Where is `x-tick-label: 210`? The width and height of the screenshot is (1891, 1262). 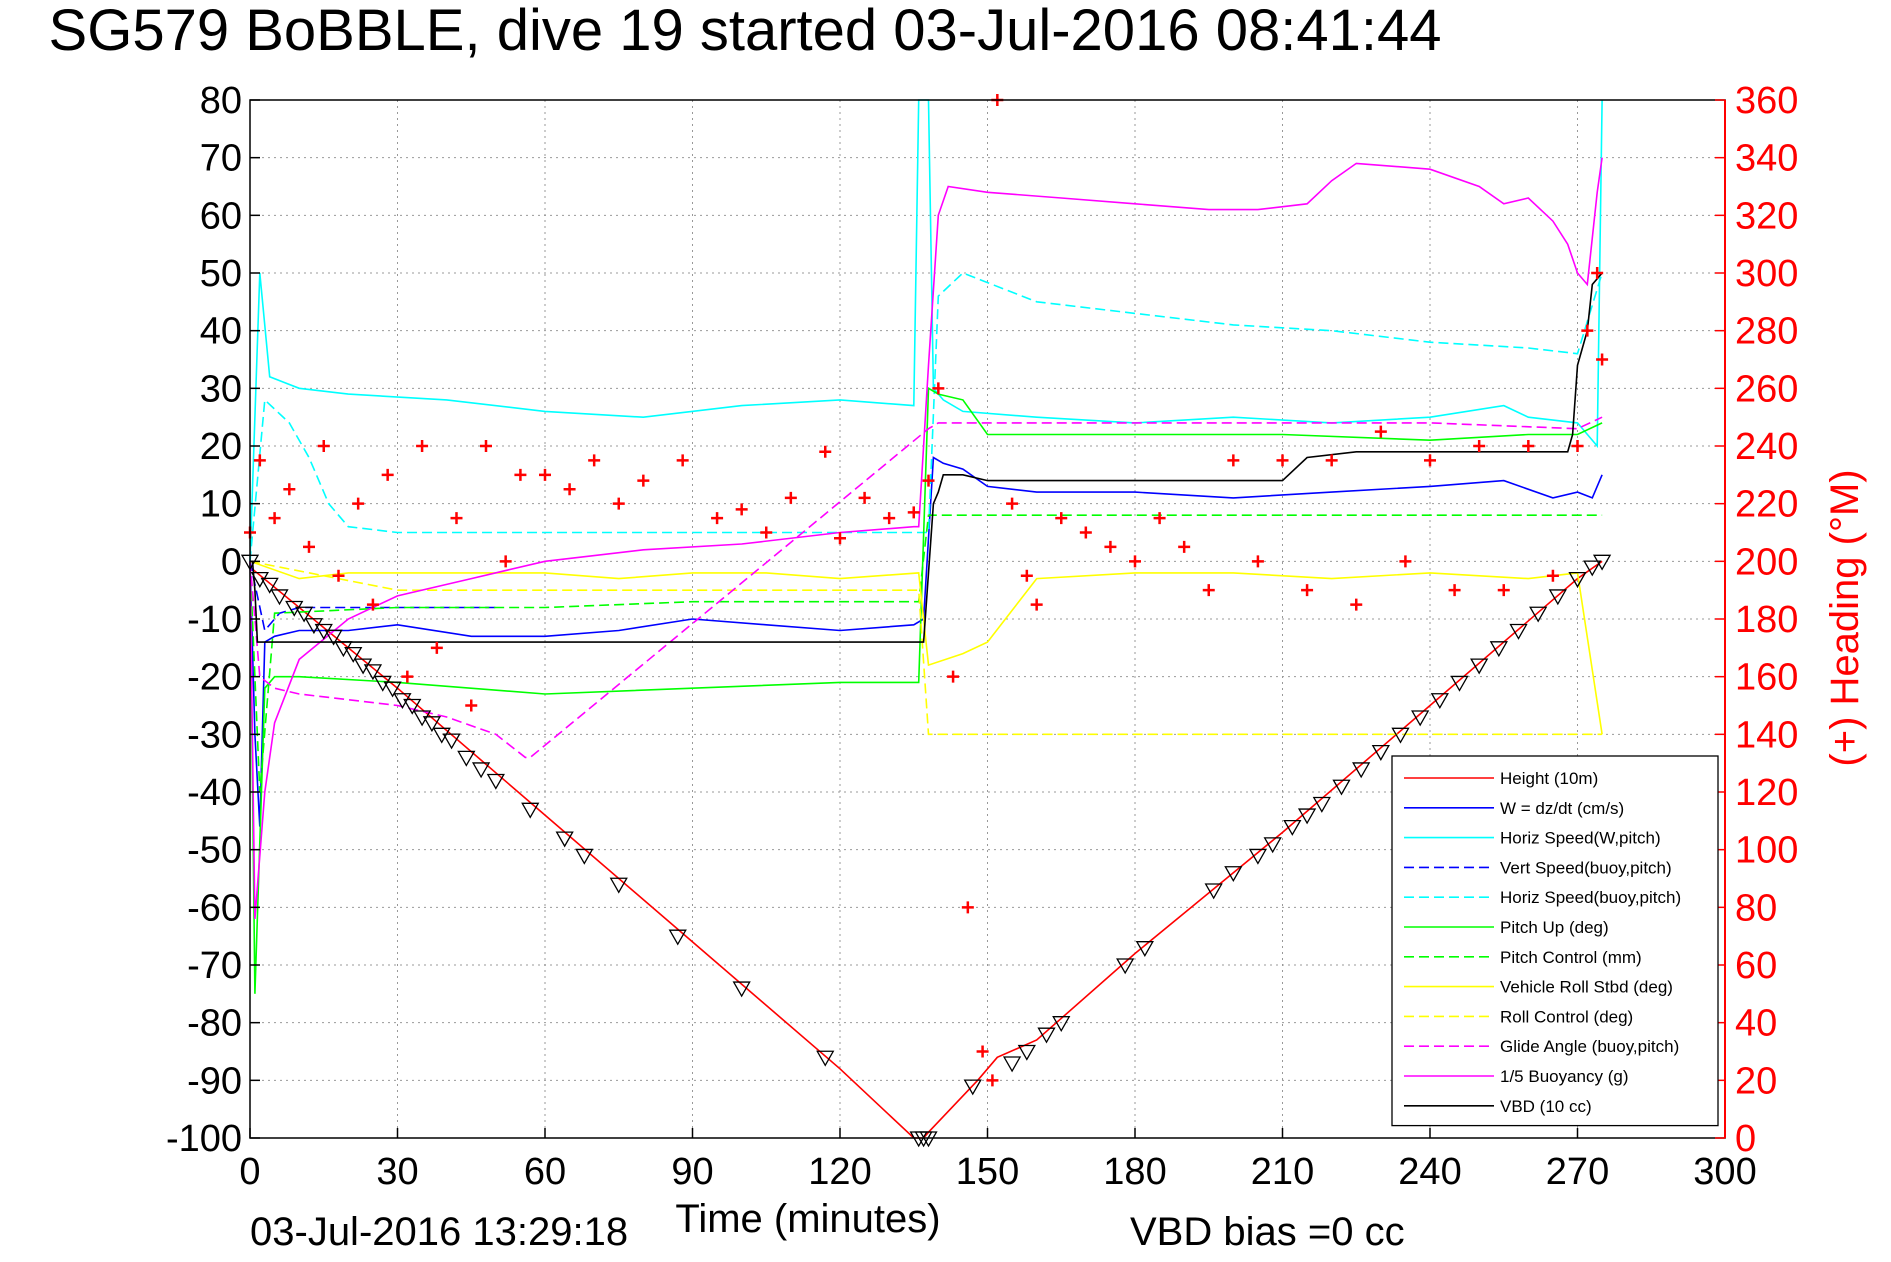 x-tick-label: 210 is located at coordinates (1282, 1172).